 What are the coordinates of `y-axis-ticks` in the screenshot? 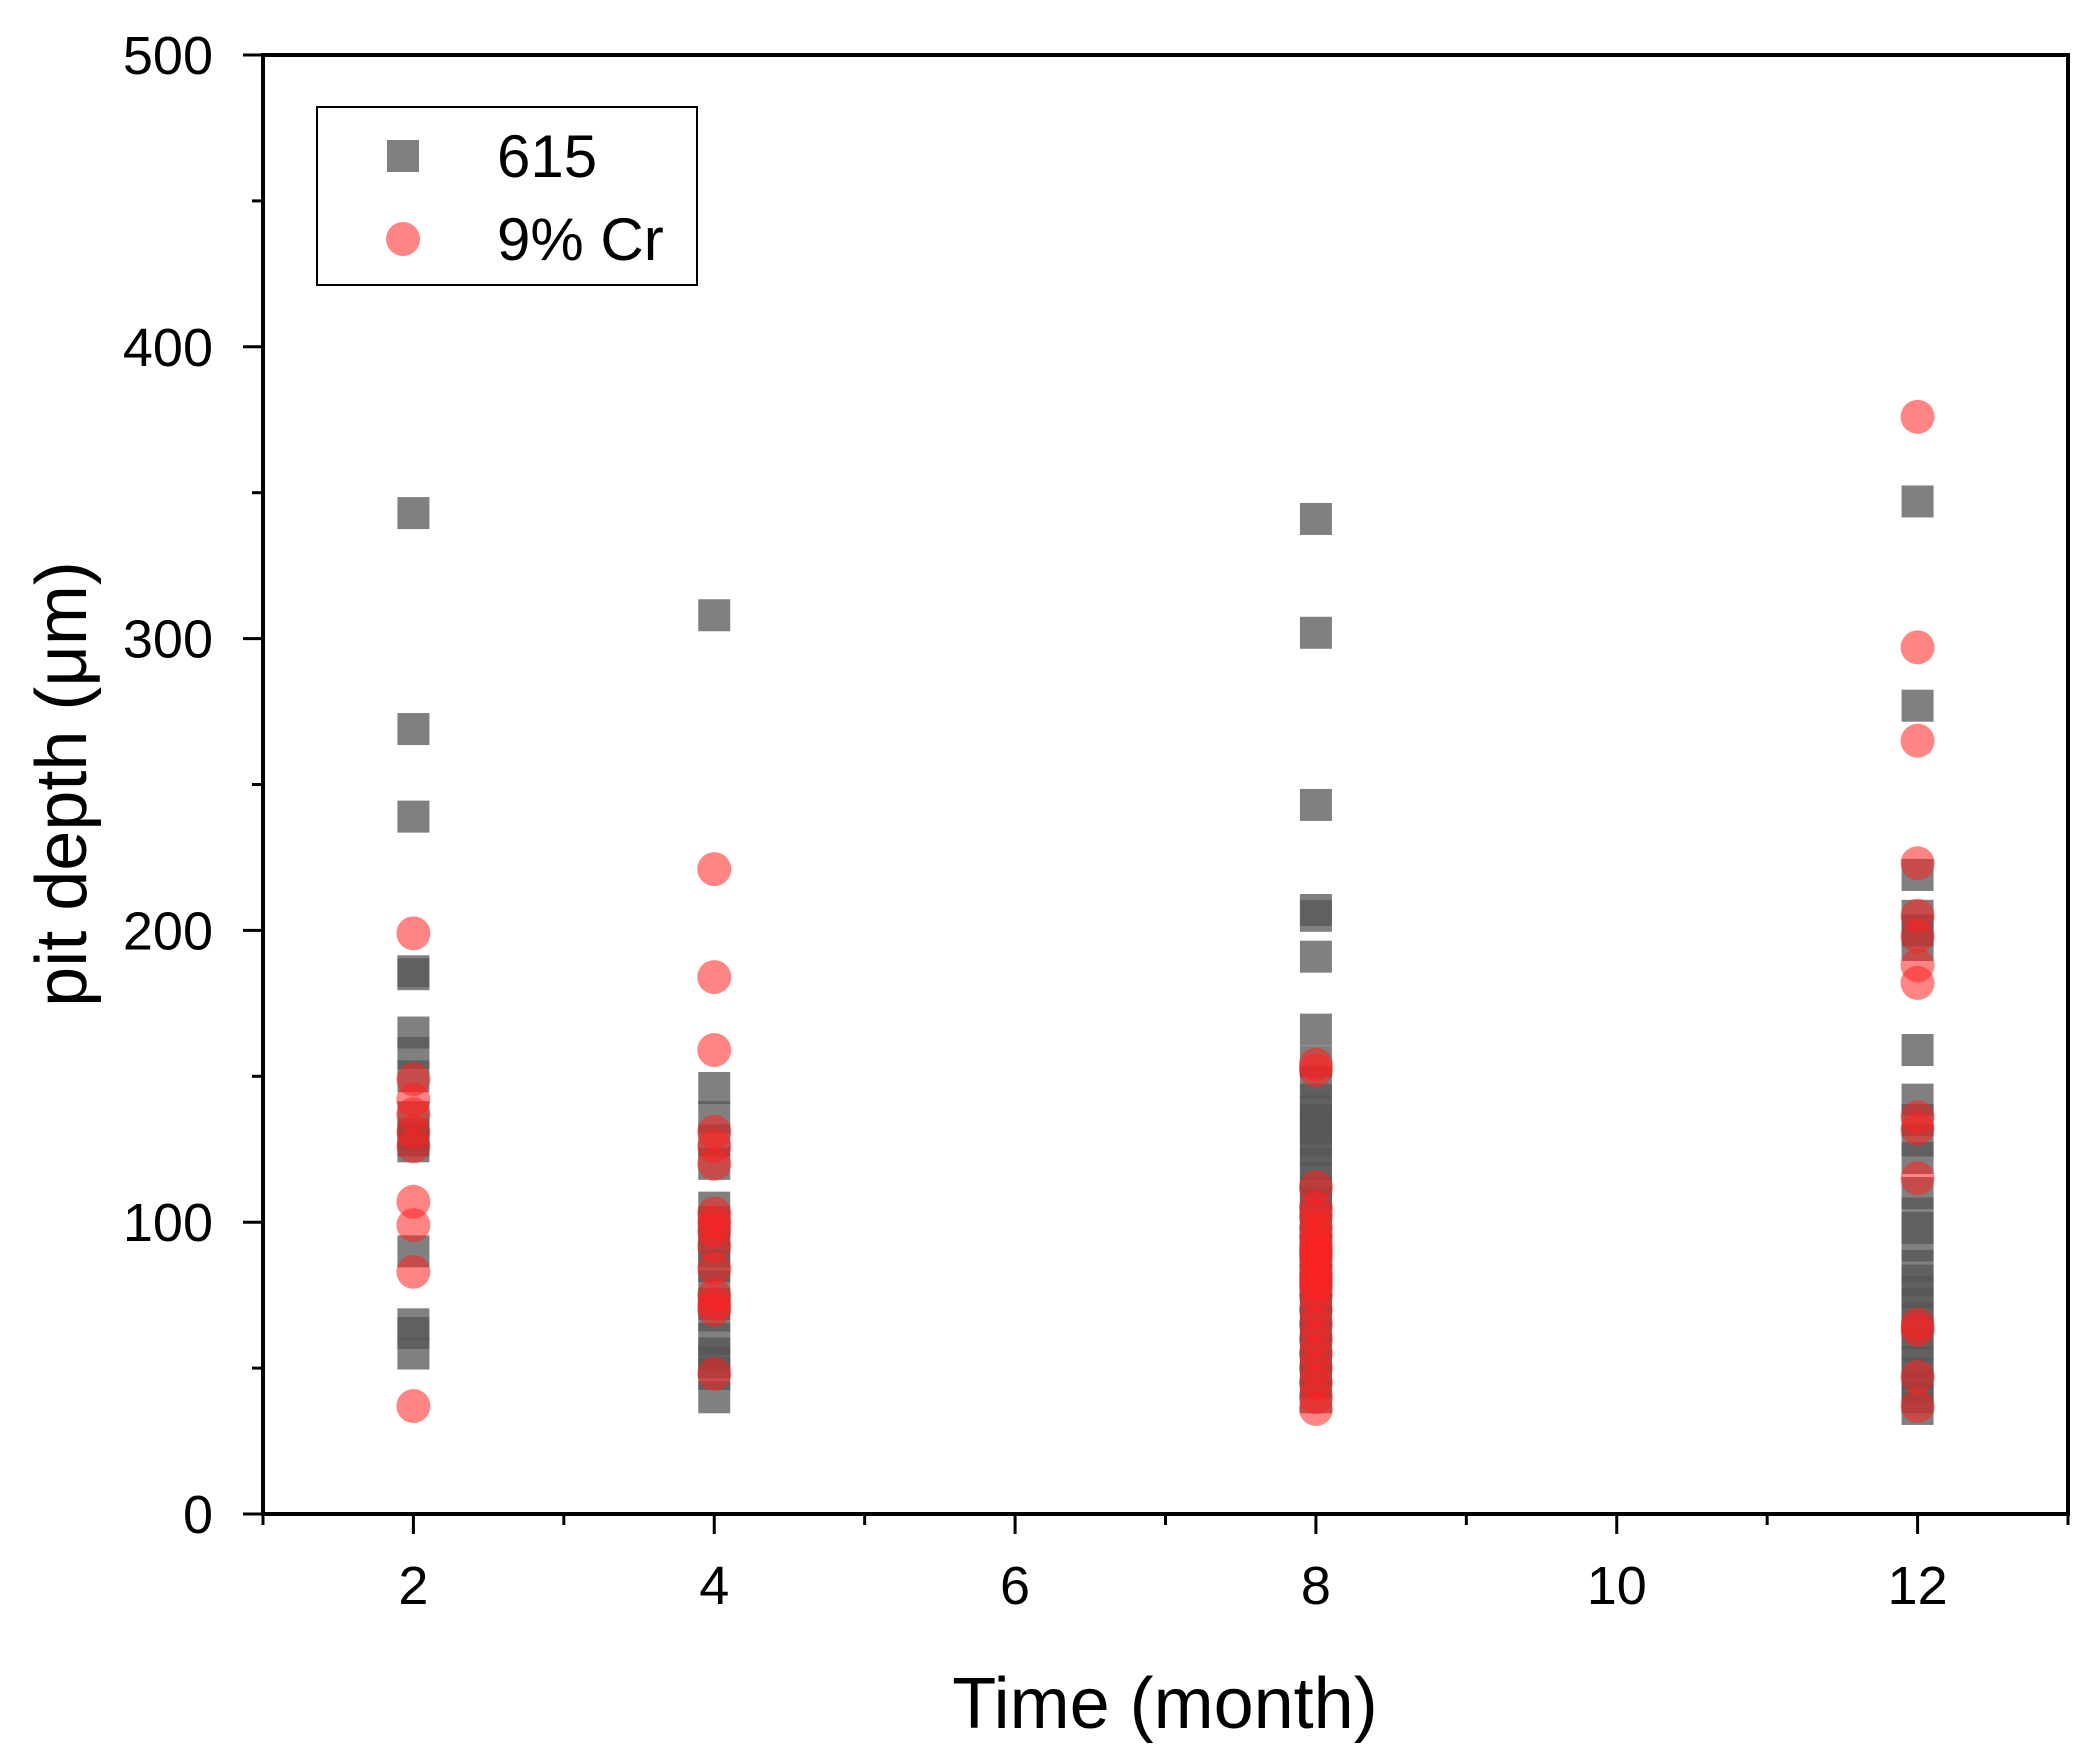 It's located at (253, 784).